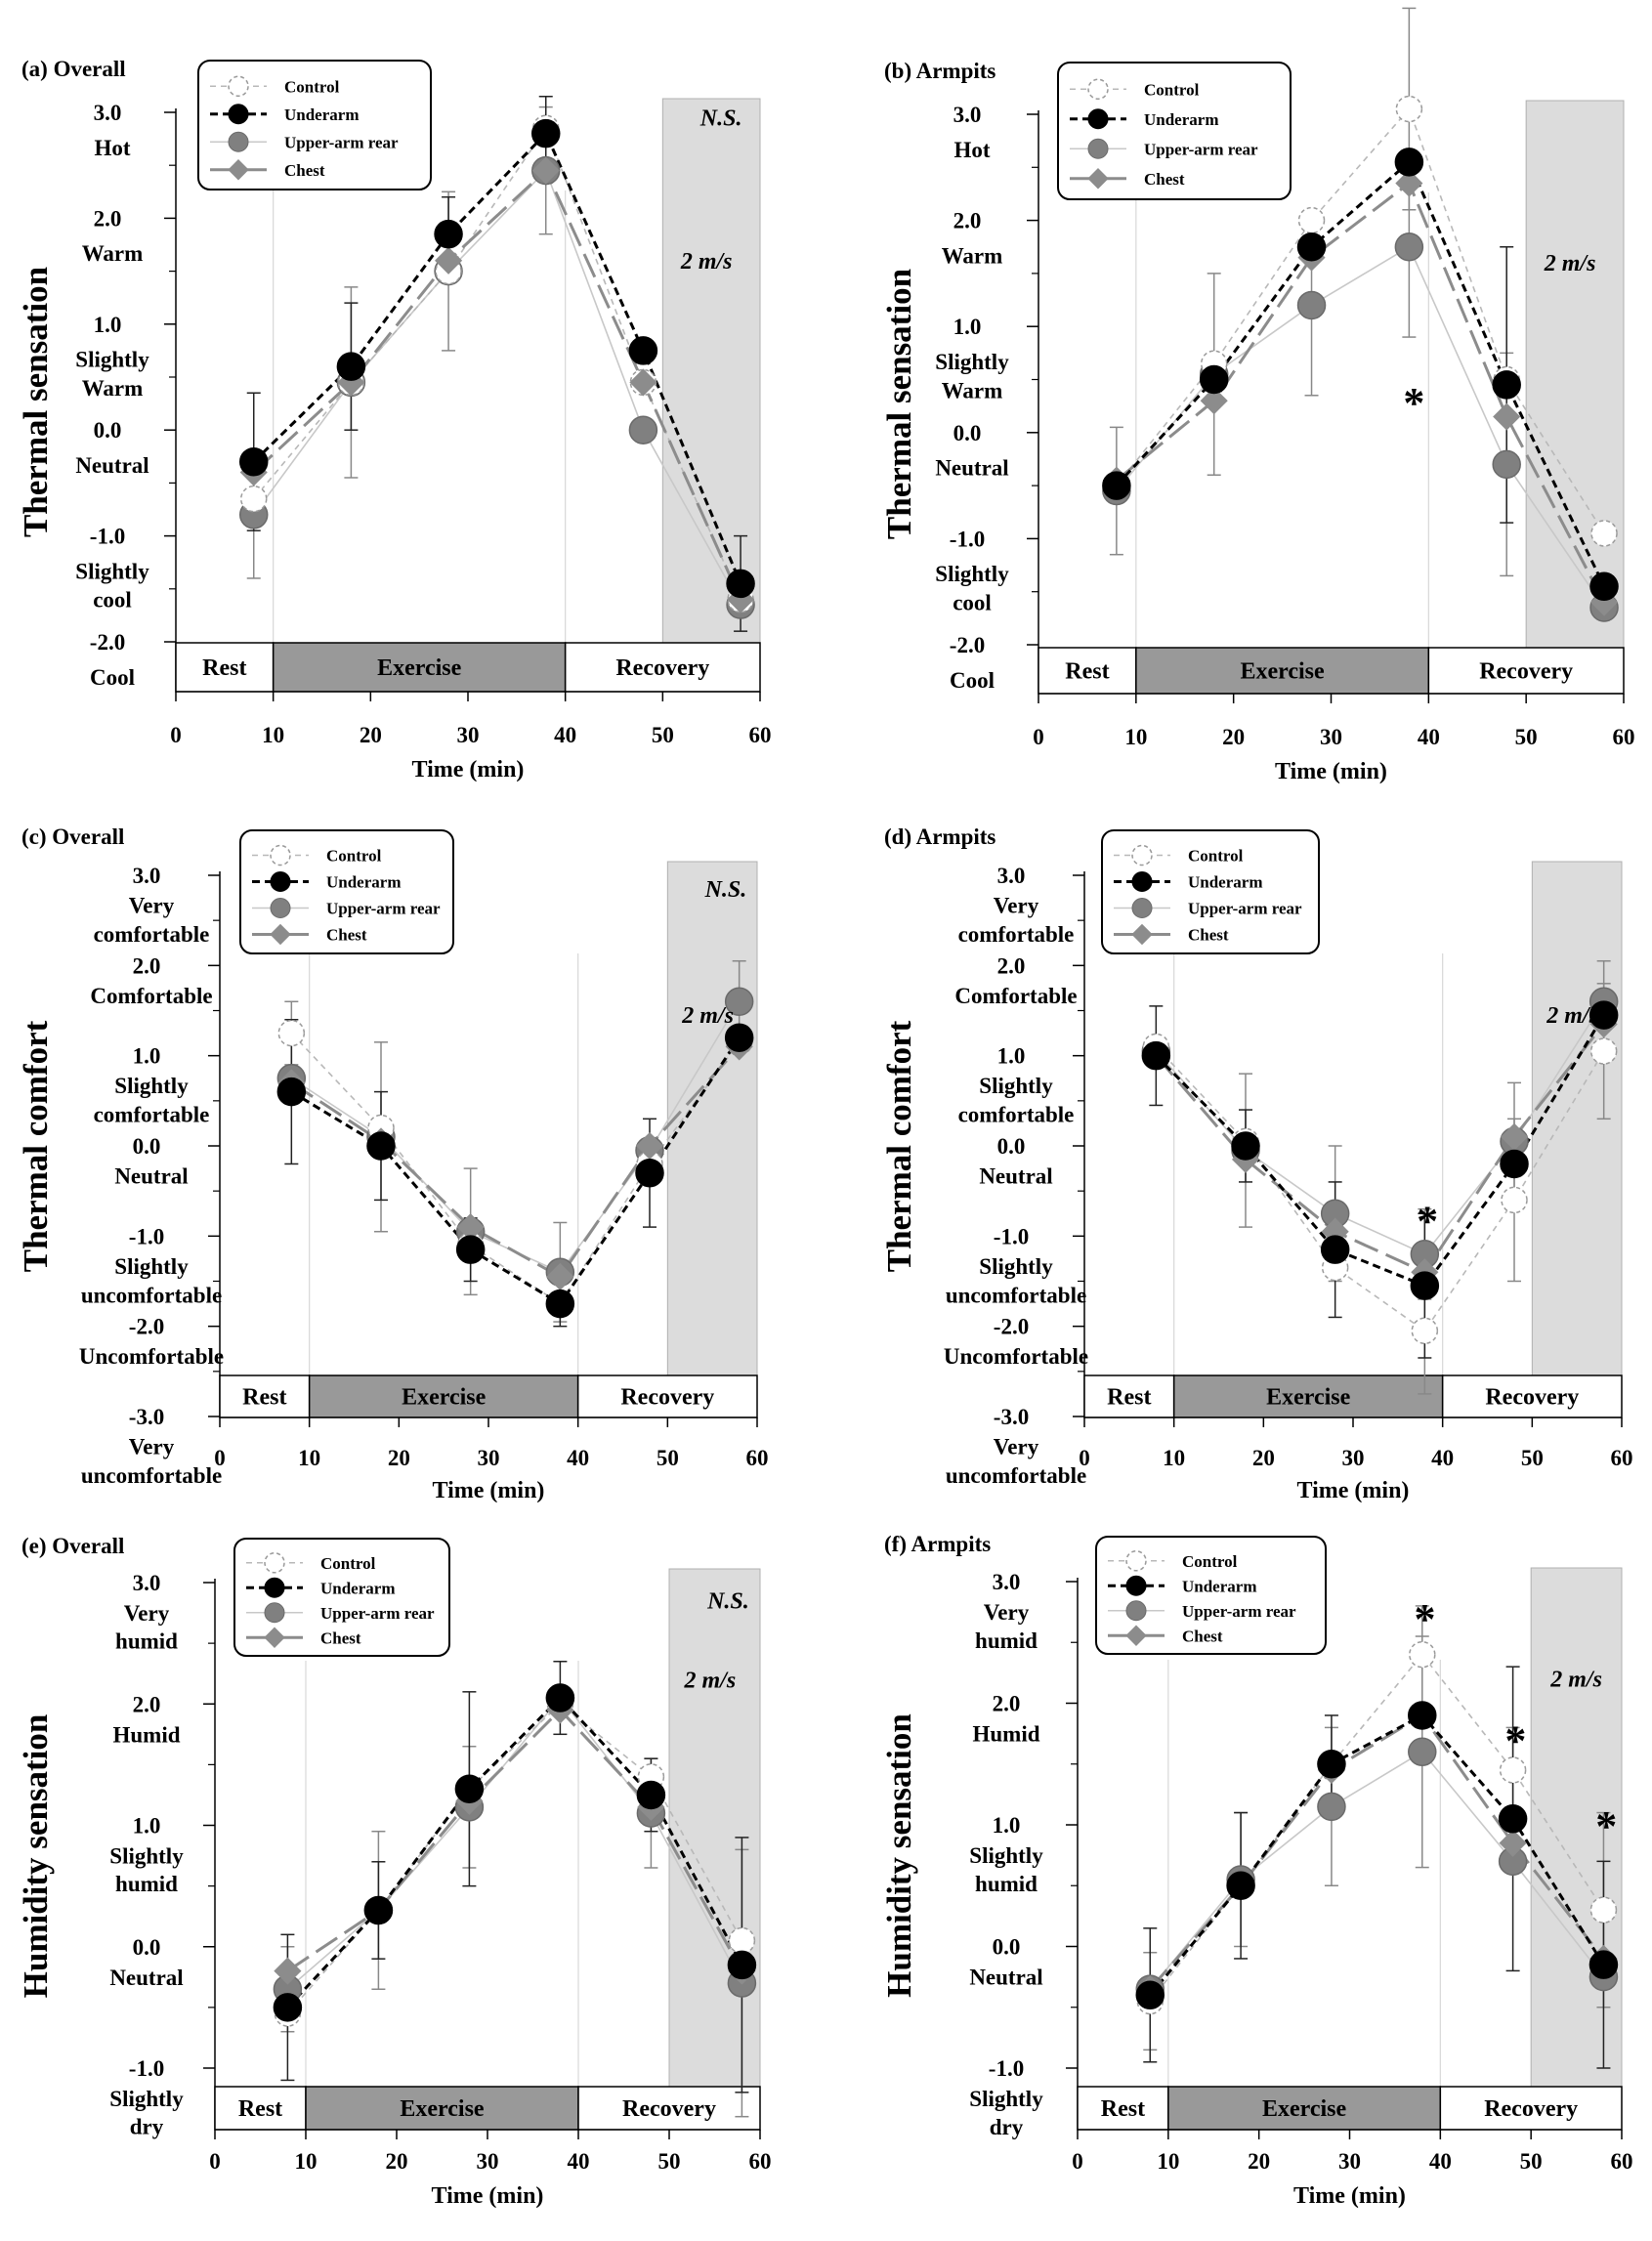 The width and height of the screenshot is (1652, 2241). What do you see at coordinates (147, 2127) in the screenshot?
I see `sensation-level-label: dry` at bounding box center [147, 2127].